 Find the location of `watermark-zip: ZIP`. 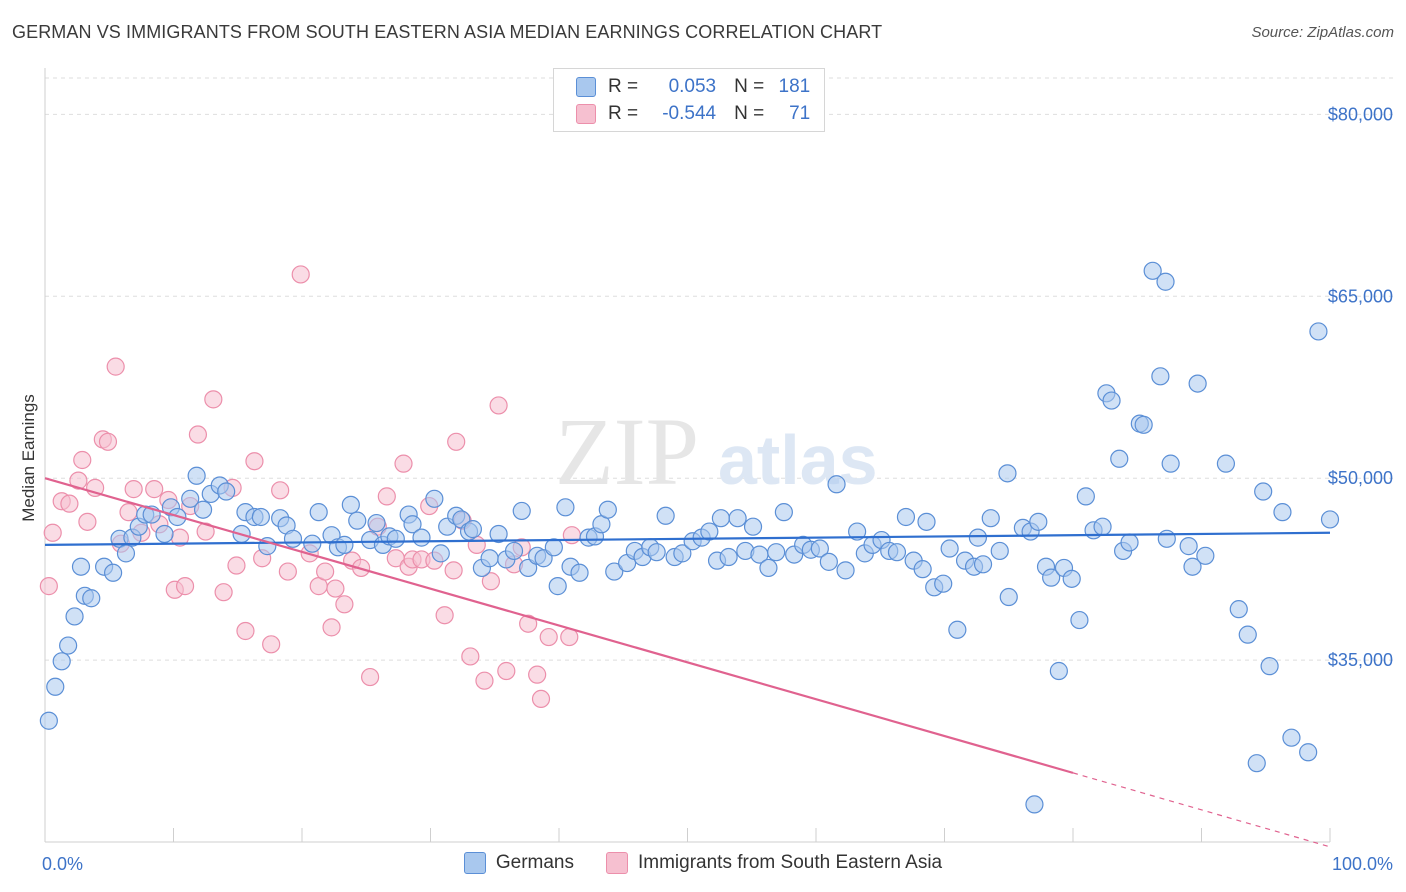

watermark-zip: ZIP is located at coordinates (627, 451).